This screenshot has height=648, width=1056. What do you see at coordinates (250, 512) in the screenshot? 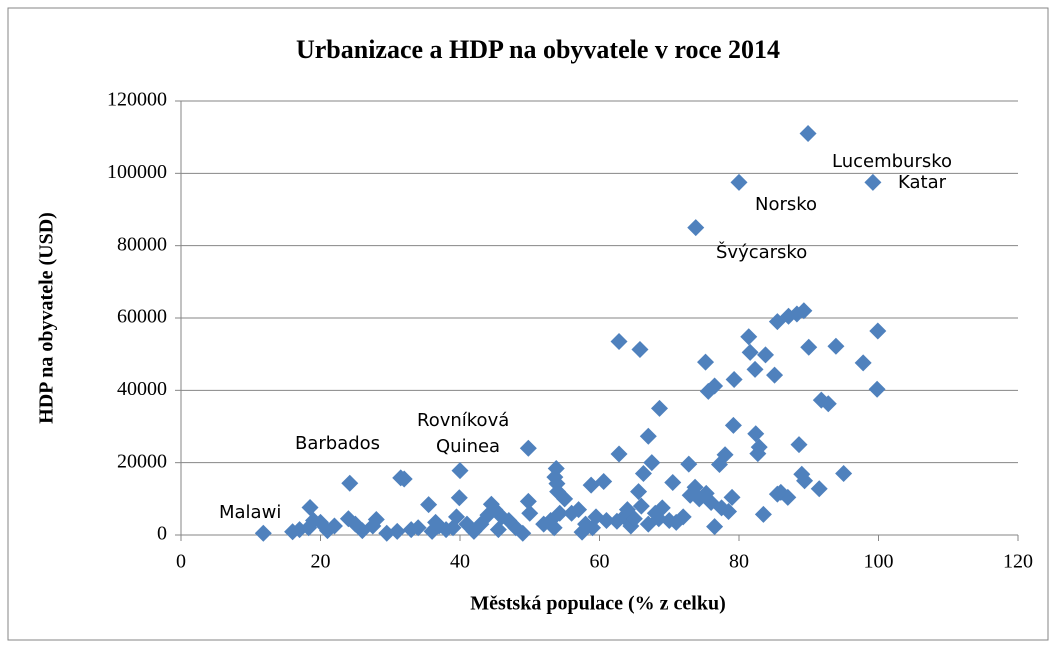
I see `annotation: Malawi` at bounding box center [250, 512].